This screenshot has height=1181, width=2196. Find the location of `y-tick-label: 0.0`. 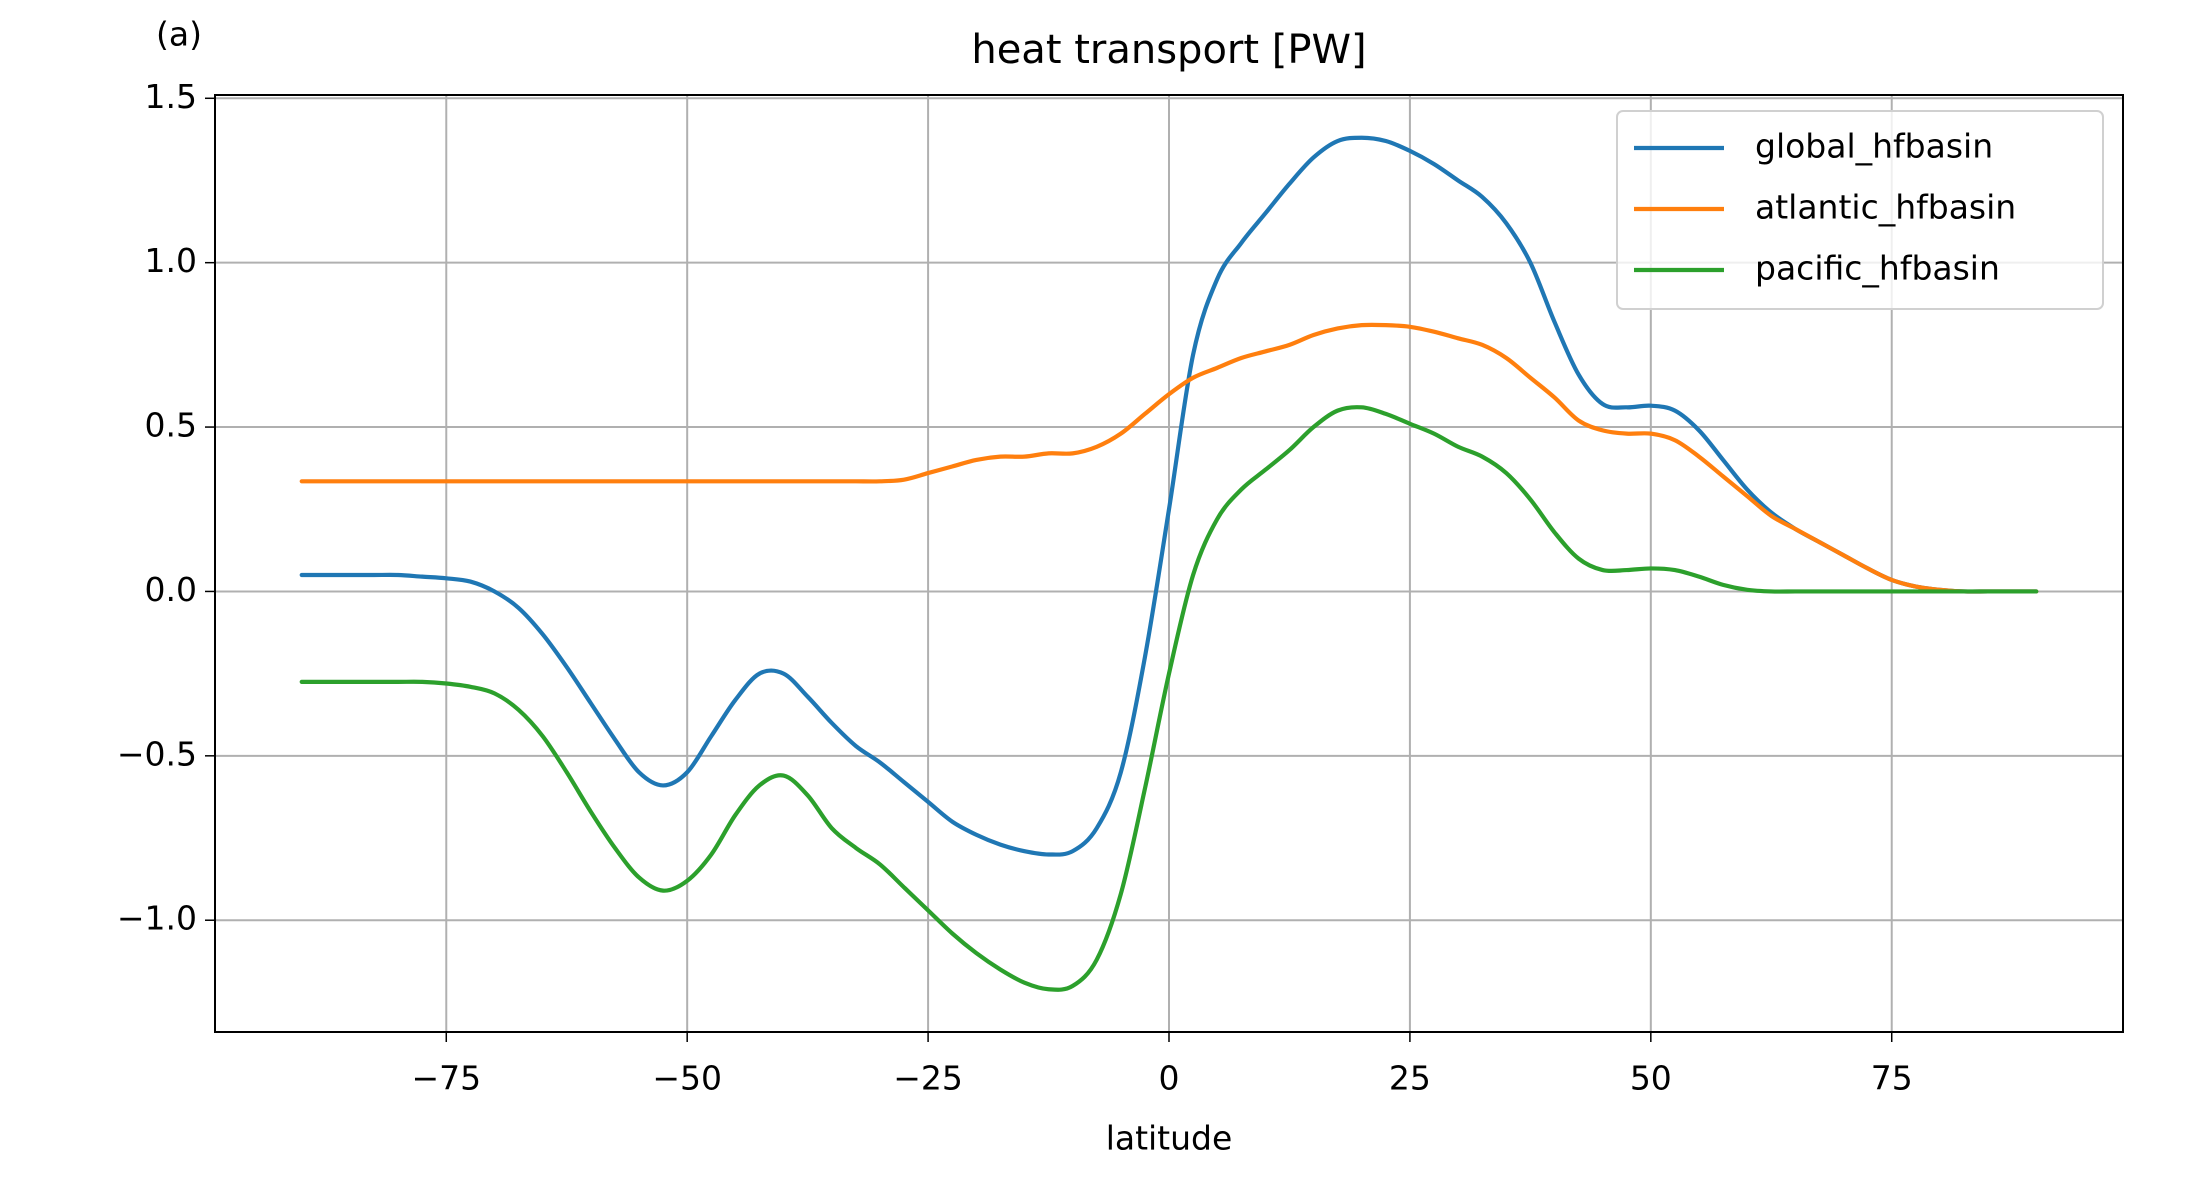

y-tick-label: 0.0 is located at coordinates (171, 589).